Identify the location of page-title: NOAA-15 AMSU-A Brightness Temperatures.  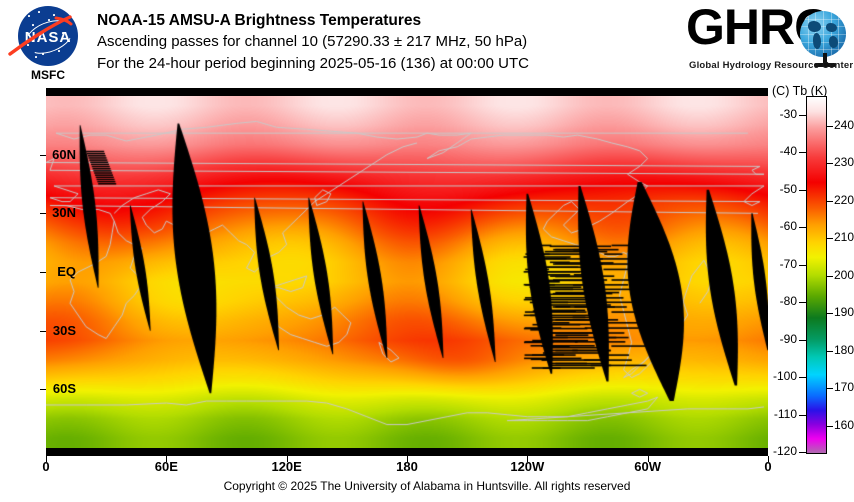
(259, 20).